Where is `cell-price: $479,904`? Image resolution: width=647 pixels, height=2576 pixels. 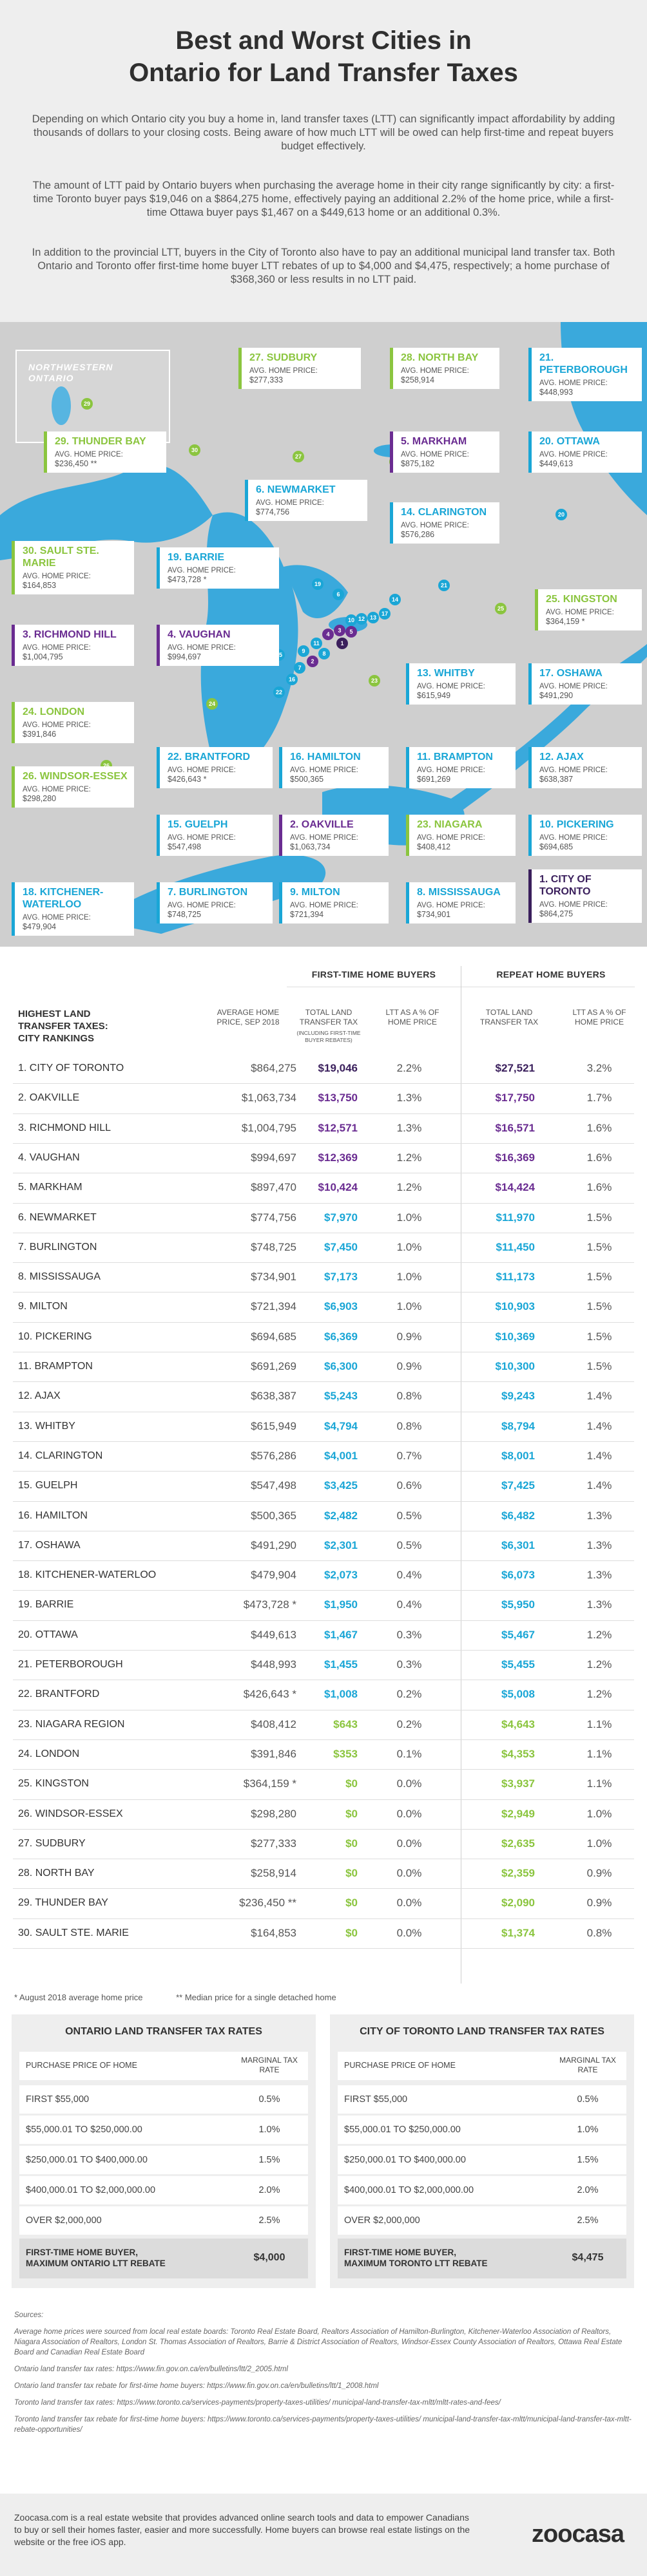 cell-price: $479,904 is located at coordinates (273, 1576).